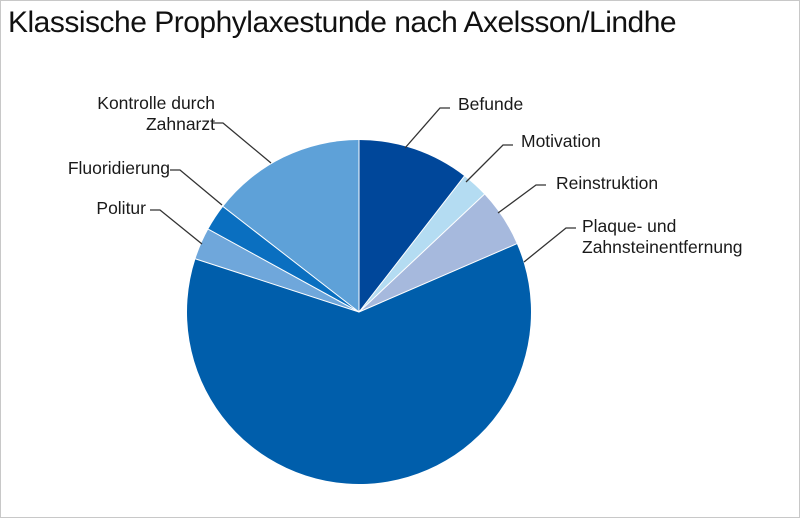 This screenshot has width=800, height=518. What do you see at coordinates (490, 104) in the screenshot?
I see `slice-label-1: Befunde` at bounding box center [490, 104].